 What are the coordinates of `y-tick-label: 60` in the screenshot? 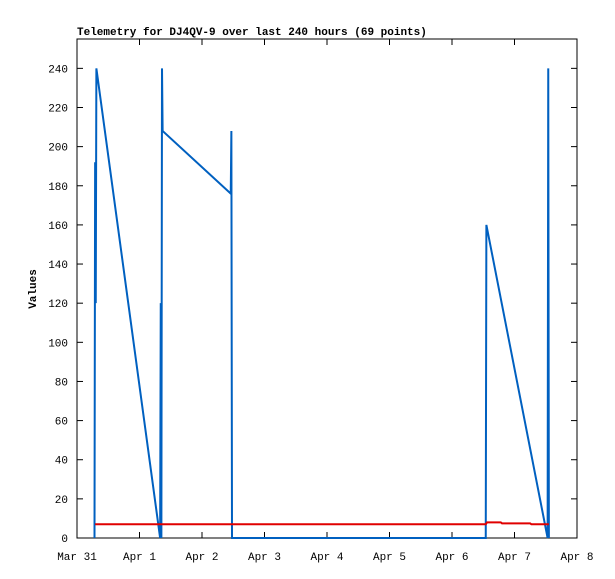 It's located at (61, 423).